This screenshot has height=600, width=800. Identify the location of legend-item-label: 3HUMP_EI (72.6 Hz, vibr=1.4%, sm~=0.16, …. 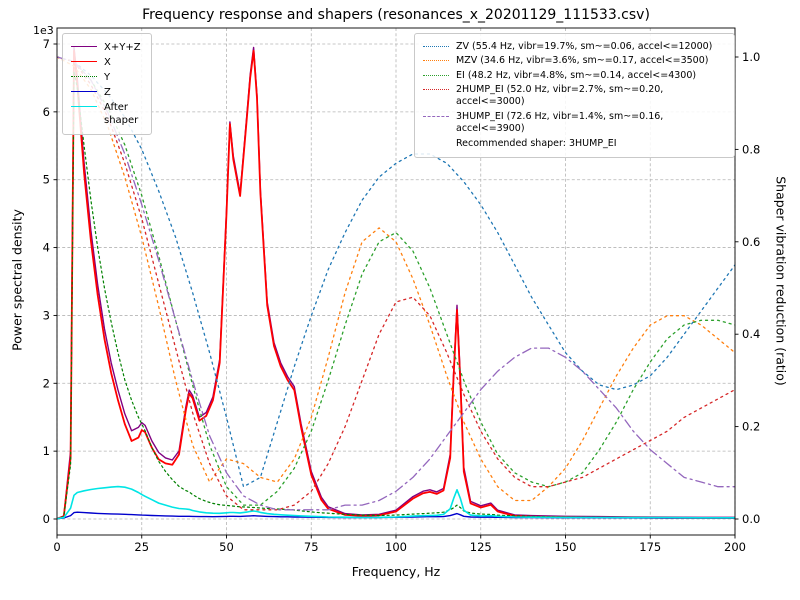
(560, 122).